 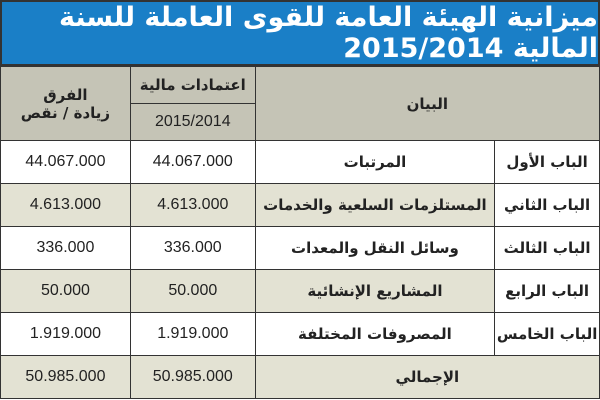 I want to click on allocation-cell: 4.613.000, so click(x=192, y=205).